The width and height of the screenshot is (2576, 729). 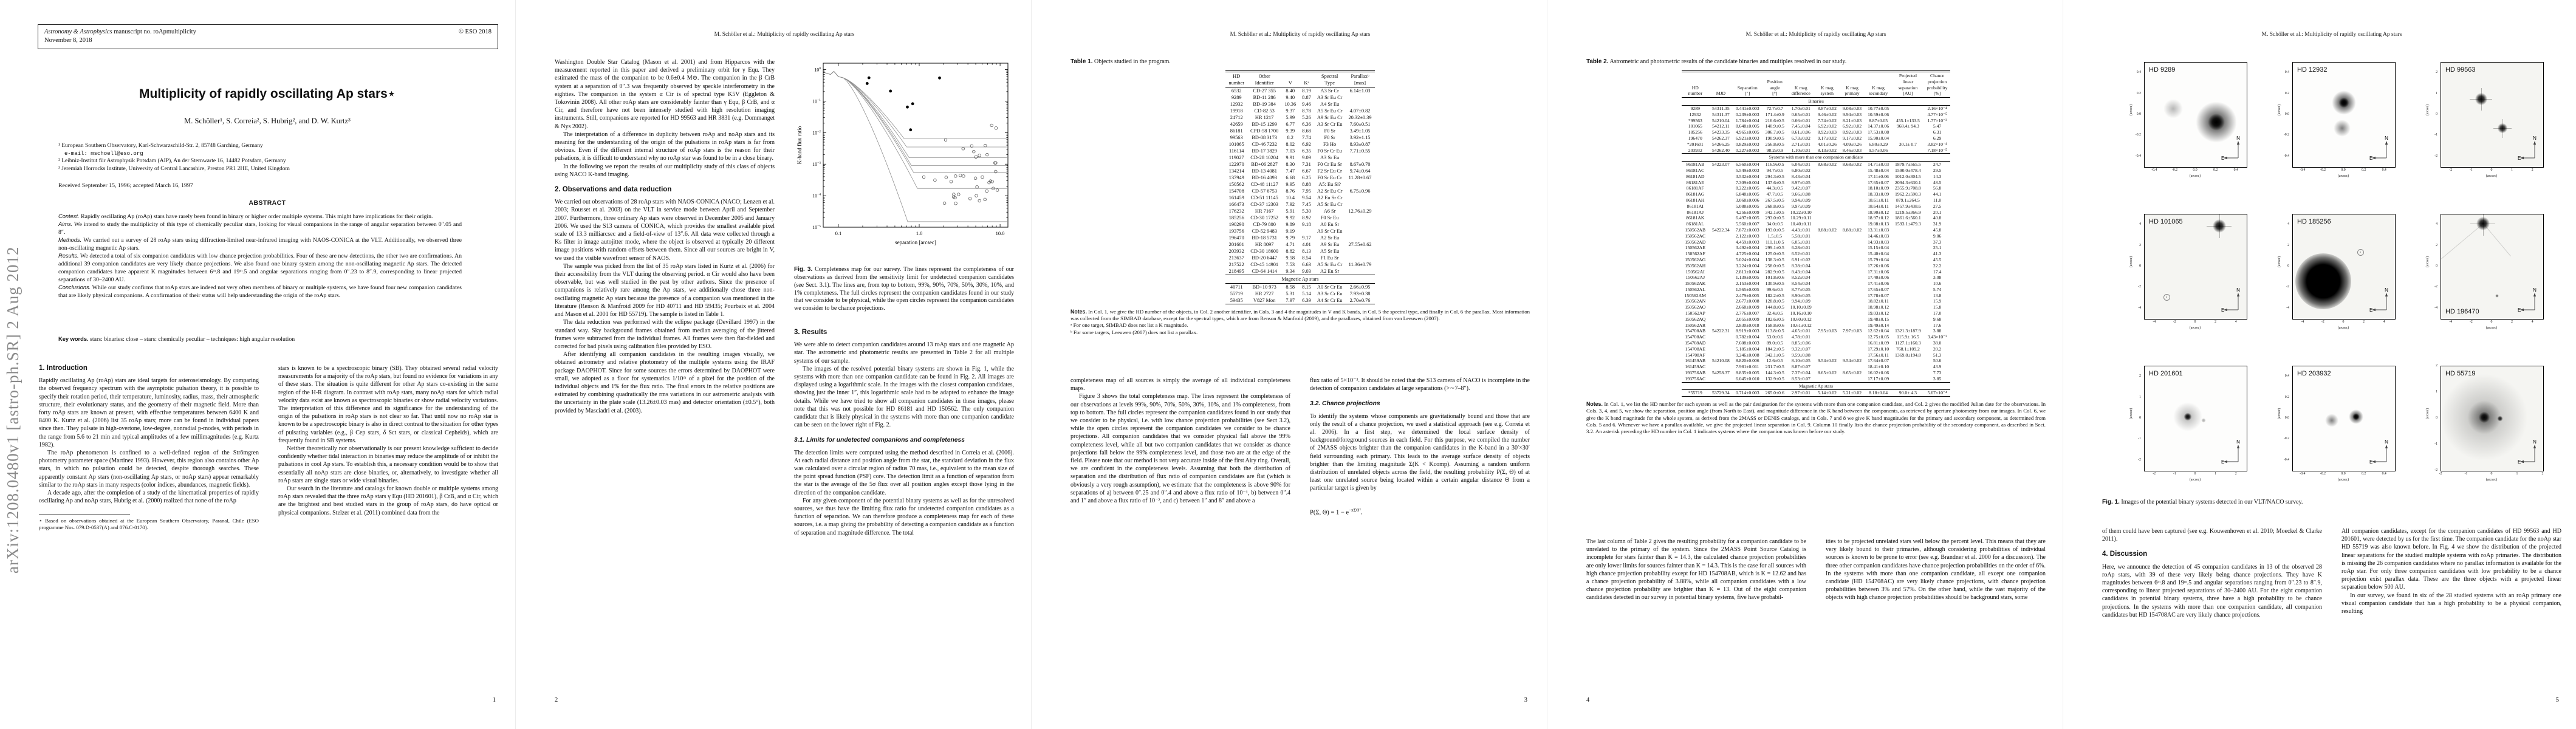 What do you see at coordinates (1937, 314) in the screenshot?
I see `table-cell: 17.0` at bounding box center [1937, 314].